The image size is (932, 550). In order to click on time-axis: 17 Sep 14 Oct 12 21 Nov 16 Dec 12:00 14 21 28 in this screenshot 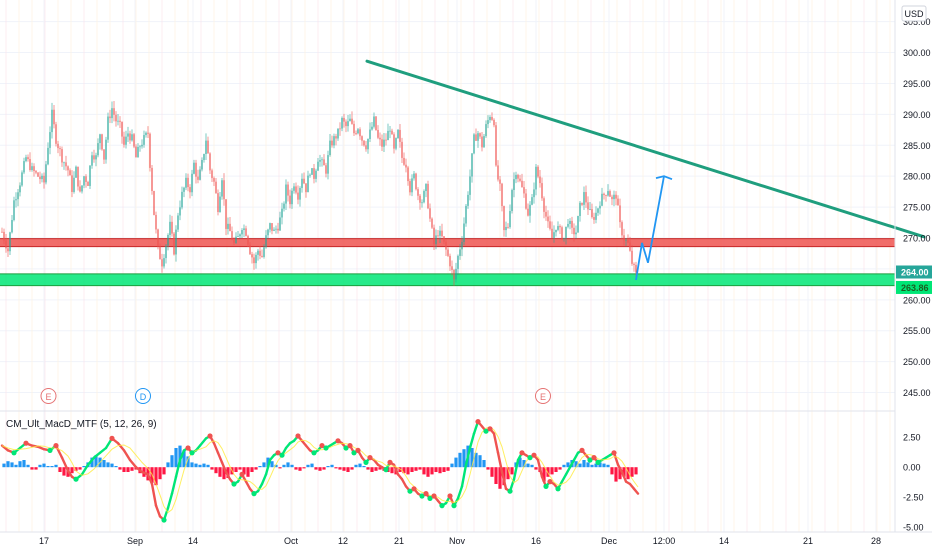, I will do `click(460, 541)`.